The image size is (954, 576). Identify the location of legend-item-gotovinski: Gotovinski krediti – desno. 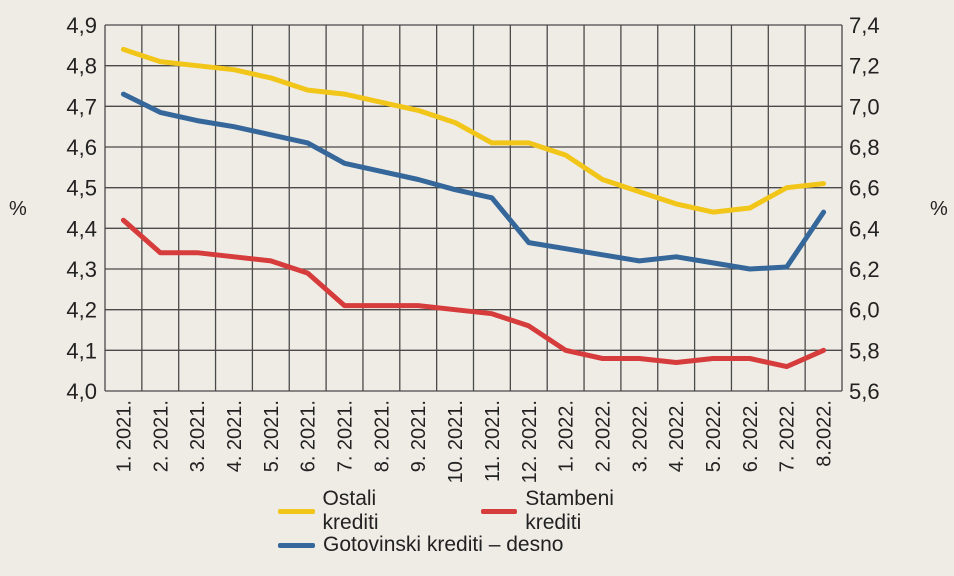
(420, 545).